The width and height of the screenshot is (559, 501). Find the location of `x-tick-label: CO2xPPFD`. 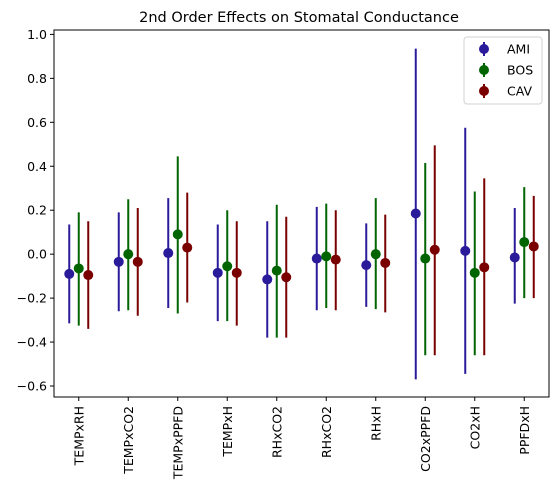

x-tick-label: CO2xPPFD is located at coordinates (425, 439).